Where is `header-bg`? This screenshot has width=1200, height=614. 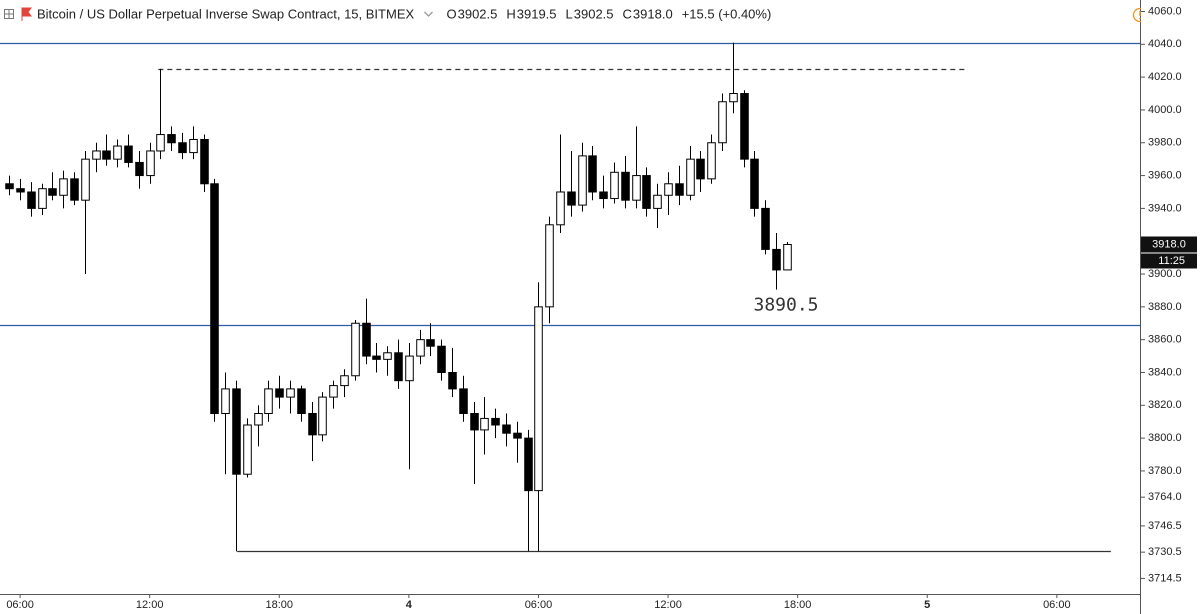 header-bg is located at coordinates (440, 15).